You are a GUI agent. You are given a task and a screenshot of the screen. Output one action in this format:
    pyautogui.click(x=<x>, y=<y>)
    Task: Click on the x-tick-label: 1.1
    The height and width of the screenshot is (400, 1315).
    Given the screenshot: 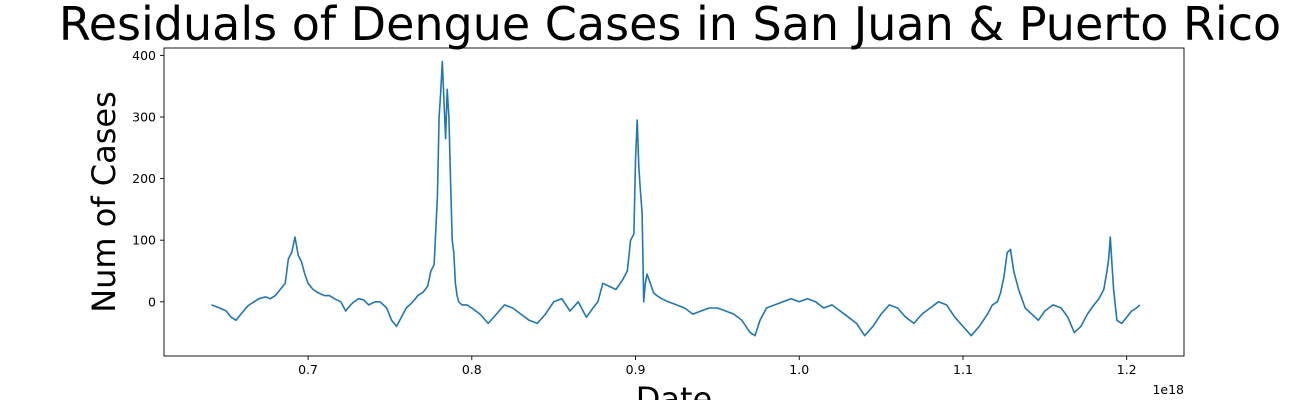 What is the action you would take?
    pyautogui.click(x=963, y=369)
    